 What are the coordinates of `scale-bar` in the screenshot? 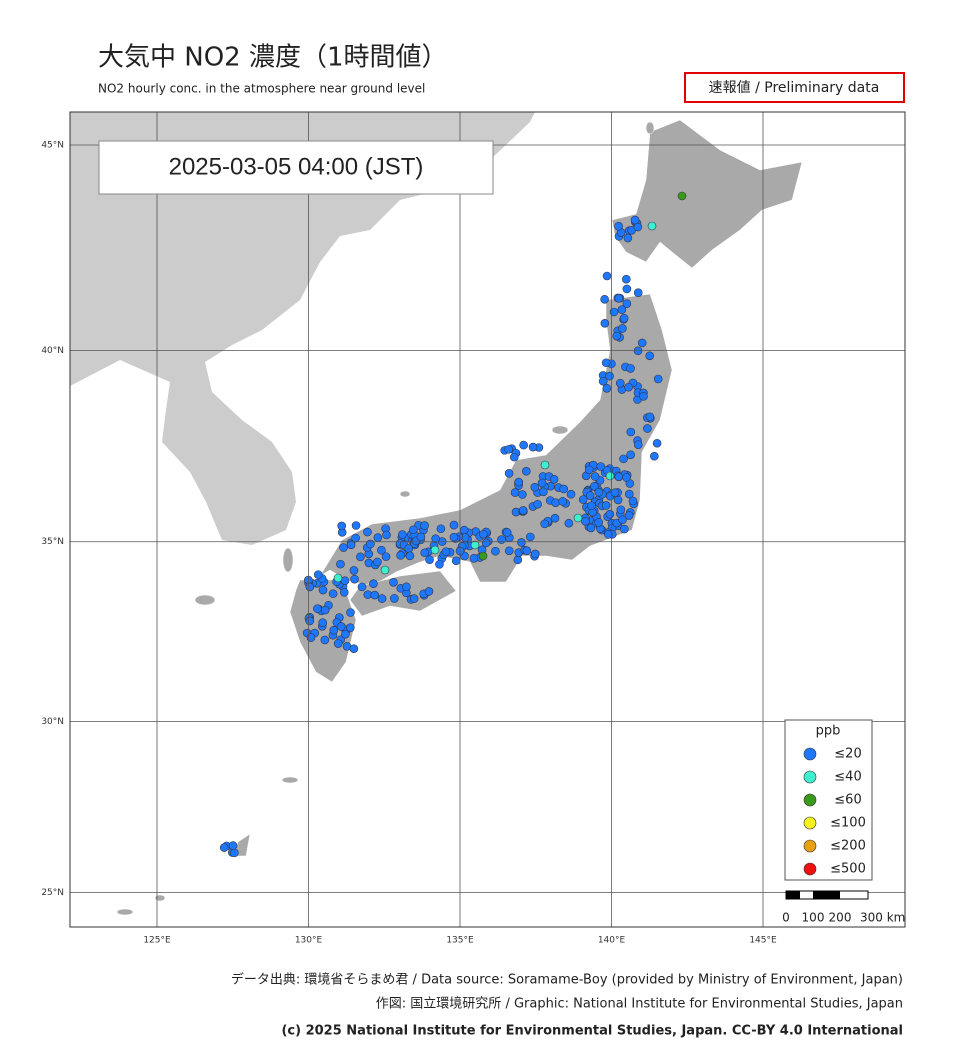 It's located at (827, 895).